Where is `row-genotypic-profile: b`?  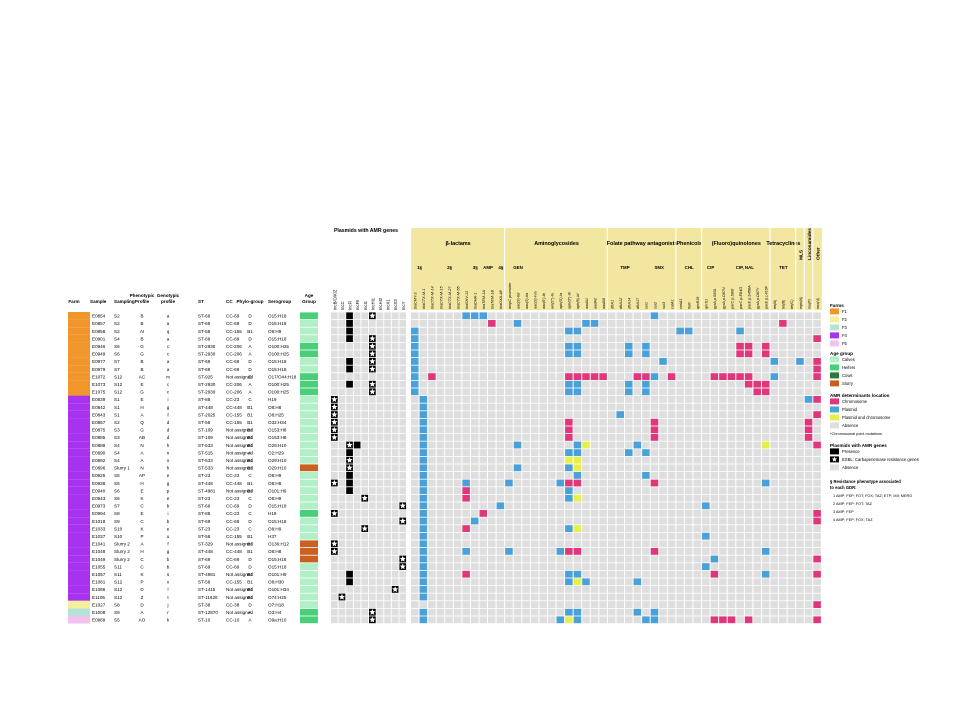 row-genotypic-profile: b is located at coordinates (168, 559).